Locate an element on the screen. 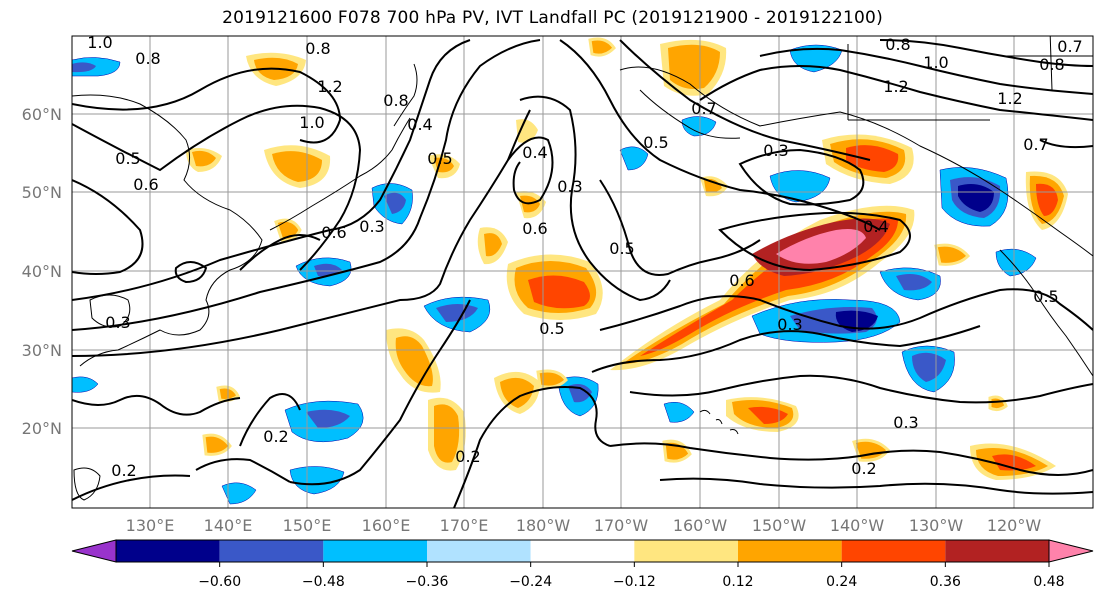 The image size is (1105, 601). colorbar-tick-label: 0.48 is located at coordinates (1048, 582).